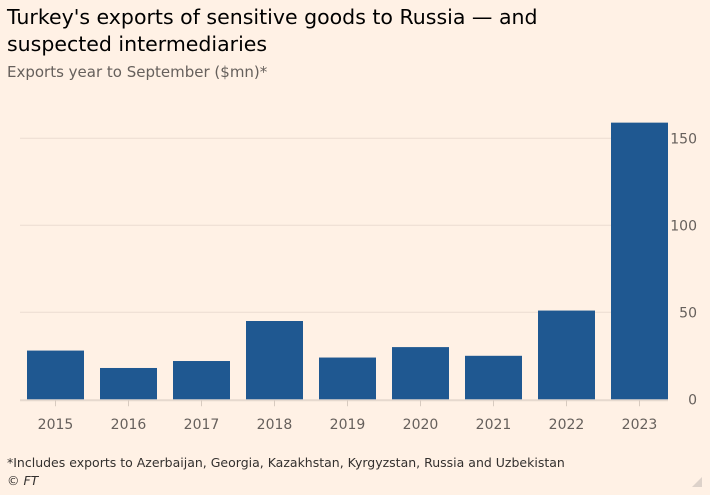  What do you see at coordinates (128, 383) in the screenshot?
I see `bar-2016` at bounding box center [128, 383].